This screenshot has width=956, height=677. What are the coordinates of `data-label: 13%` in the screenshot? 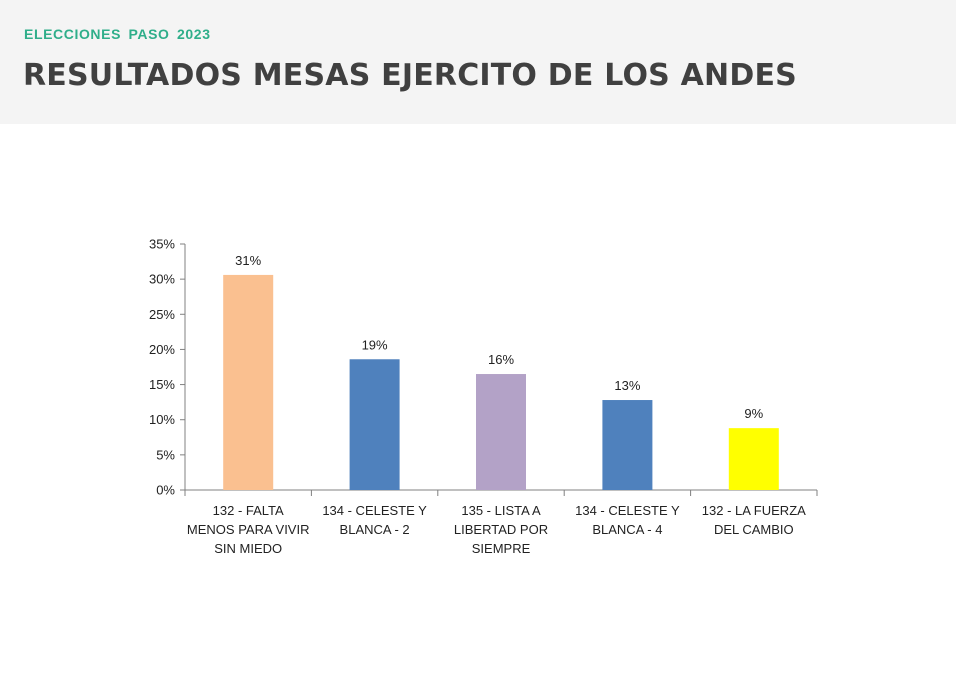 It's located at (627, 385).